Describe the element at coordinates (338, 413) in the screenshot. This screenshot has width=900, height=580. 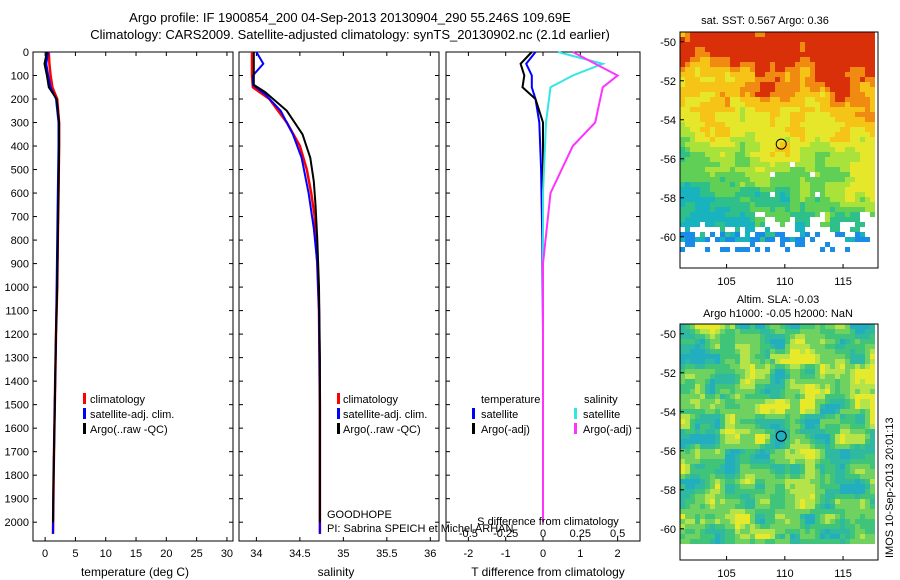
I see `legend-swatch-satellite` at that location.